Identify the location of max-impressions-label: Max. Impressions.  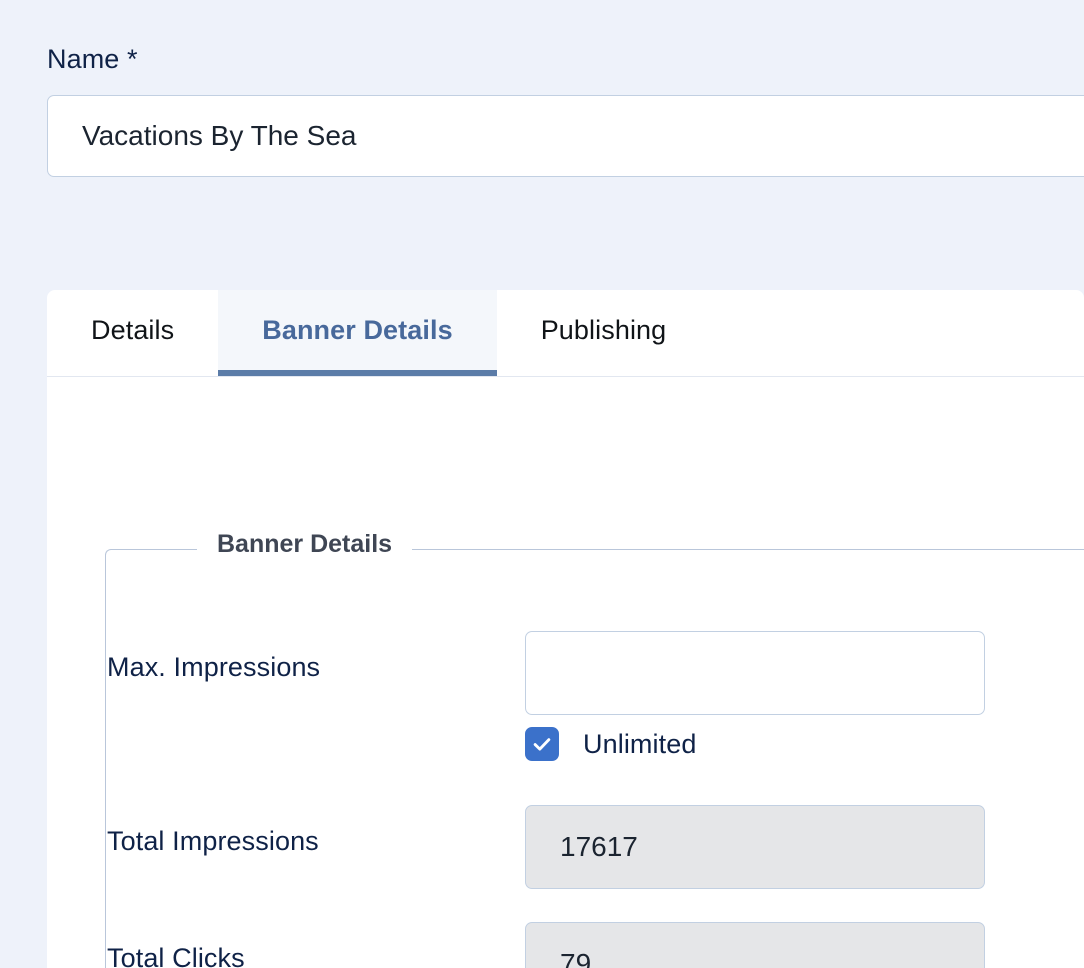
(214, 667).